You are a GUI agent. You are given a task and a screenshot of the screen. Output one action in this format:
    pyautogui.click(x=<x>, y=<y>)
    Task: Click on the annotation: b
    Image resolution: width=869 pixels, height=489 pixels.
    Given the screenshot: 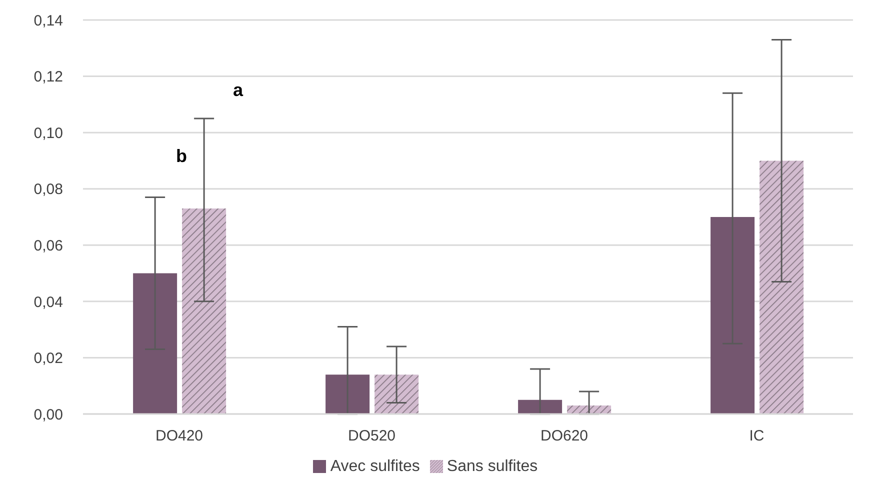 What is the action you would take?
    pyautogui.click(x=181, y=156)
    